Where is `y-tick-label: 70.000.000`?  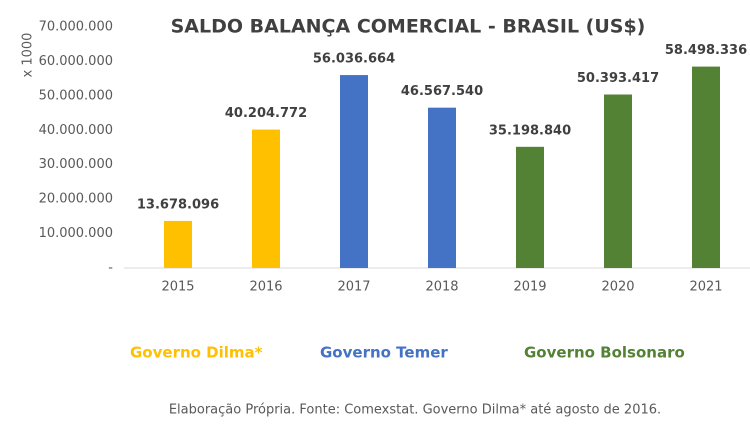
y-tick-label: 70.000.000 is located at coordinates (76, 27).